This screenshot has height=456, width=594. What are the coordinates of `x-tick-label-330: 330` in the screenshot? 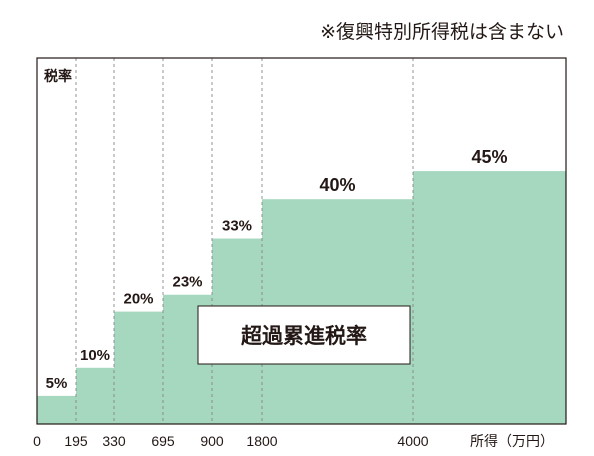 It's located at (114, 441).